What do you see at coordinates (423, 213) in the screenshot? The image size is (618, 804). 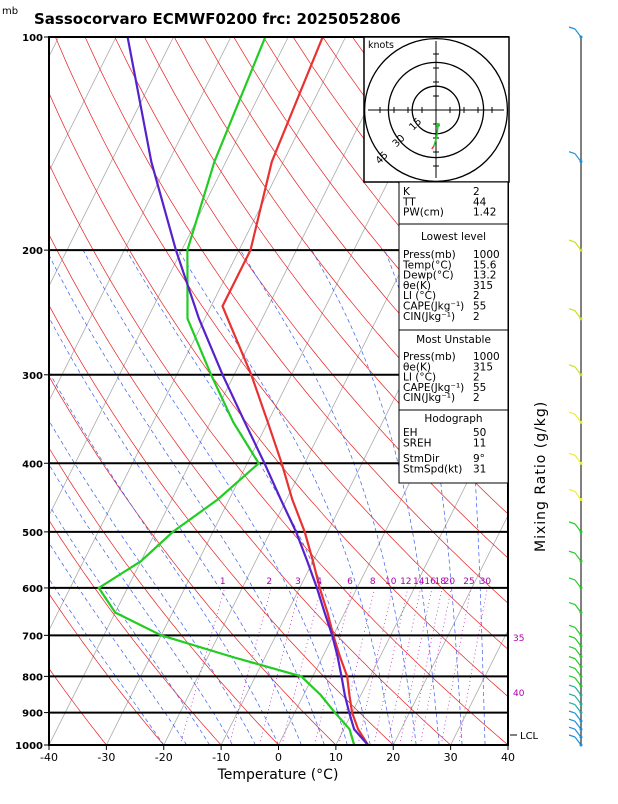 I see `index-row-label: PW(cm)` at bounding box center [423, 213].